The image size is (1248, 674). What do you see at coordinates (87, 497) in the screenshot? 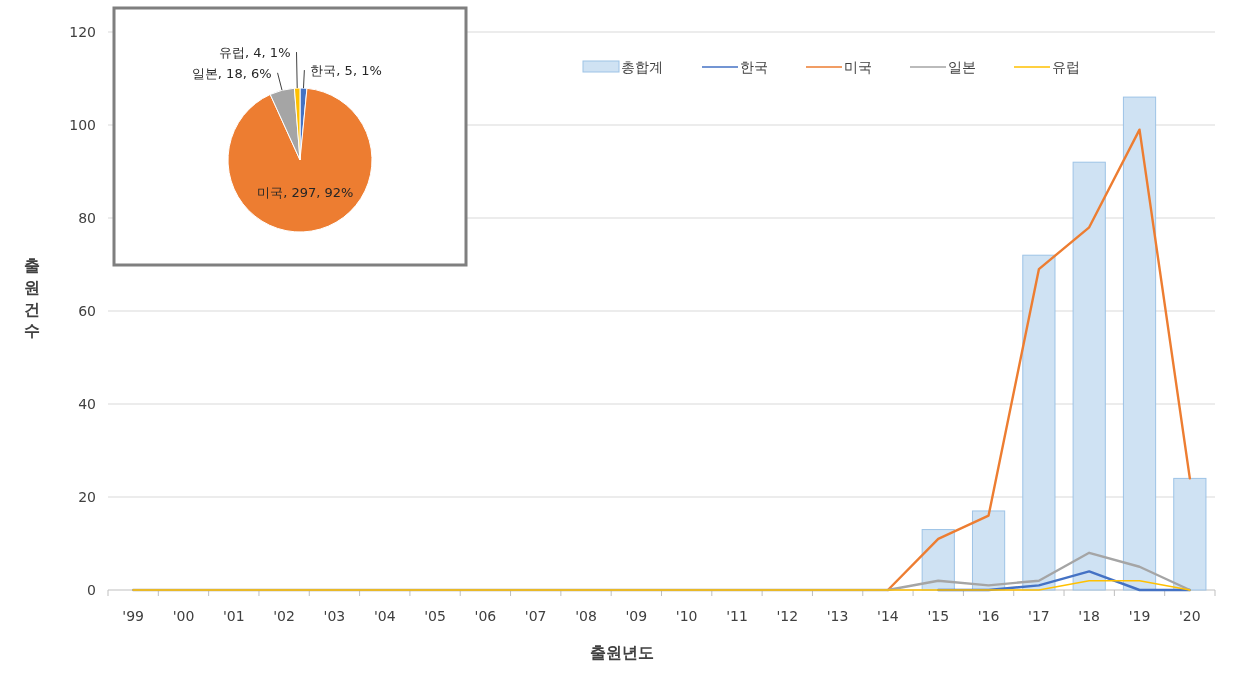
I see `y-tick-label: 20` at bounding box center [87, 497].